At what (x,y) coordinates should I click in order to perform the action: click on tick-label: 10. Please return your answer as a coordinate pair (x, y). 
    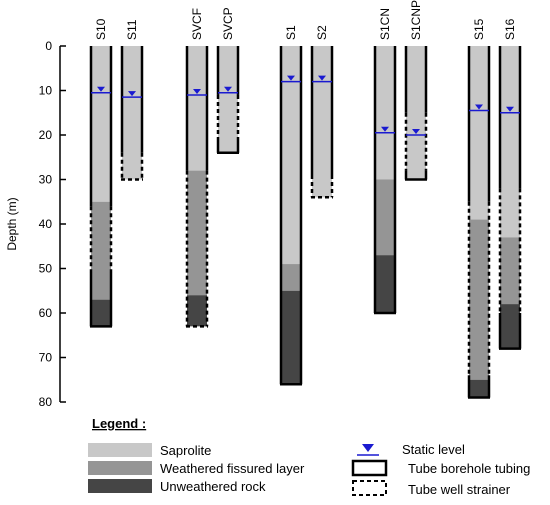
    Looking at the image, I should click on (46, 91).